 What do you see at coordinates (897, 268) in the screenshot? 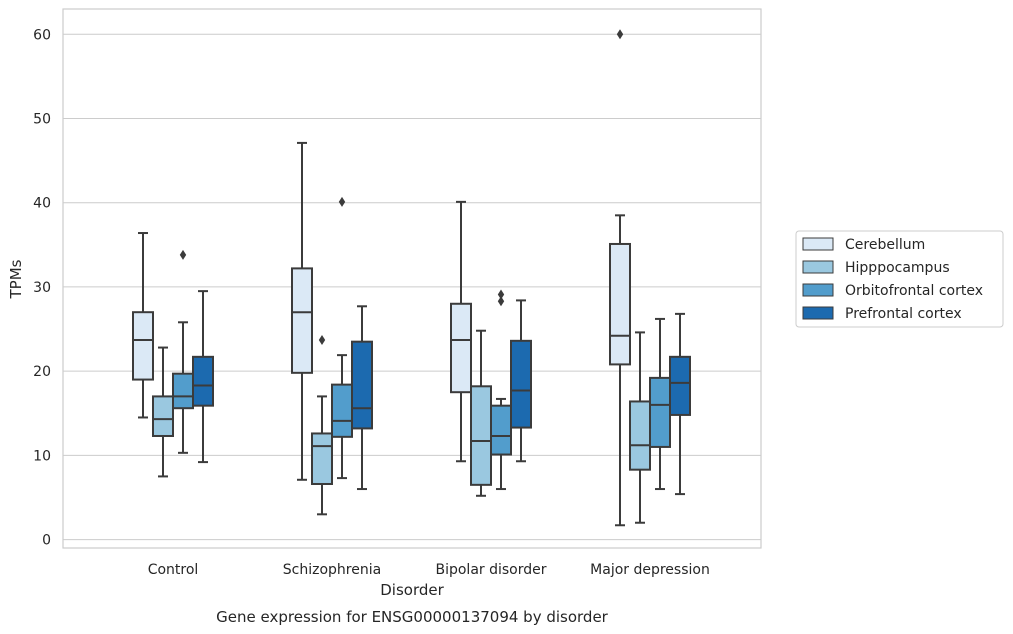
I see `legend-label: Hipppocampus` at bounding box center [897, 268].